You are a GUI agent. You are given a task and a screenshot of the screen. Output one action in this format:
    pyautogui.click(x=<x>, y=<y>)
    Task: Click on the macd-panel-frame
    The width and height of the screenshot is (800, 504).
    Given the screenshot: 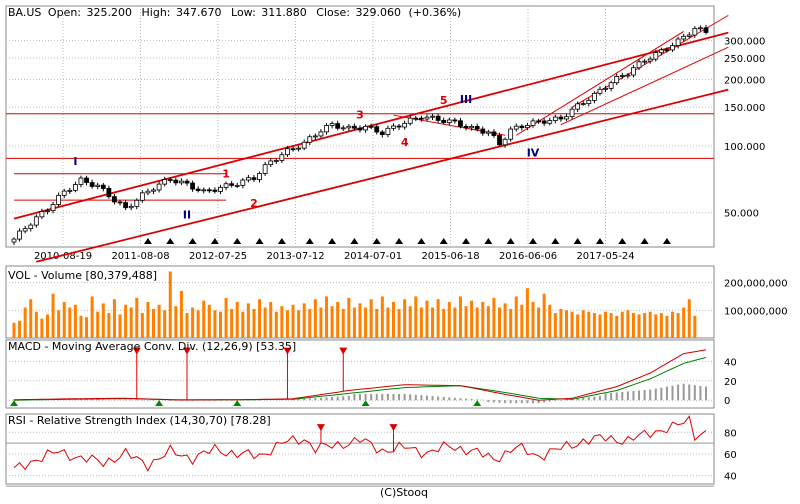 What is the action you would take?
    pyautogui.click(x=360, y=374)
    